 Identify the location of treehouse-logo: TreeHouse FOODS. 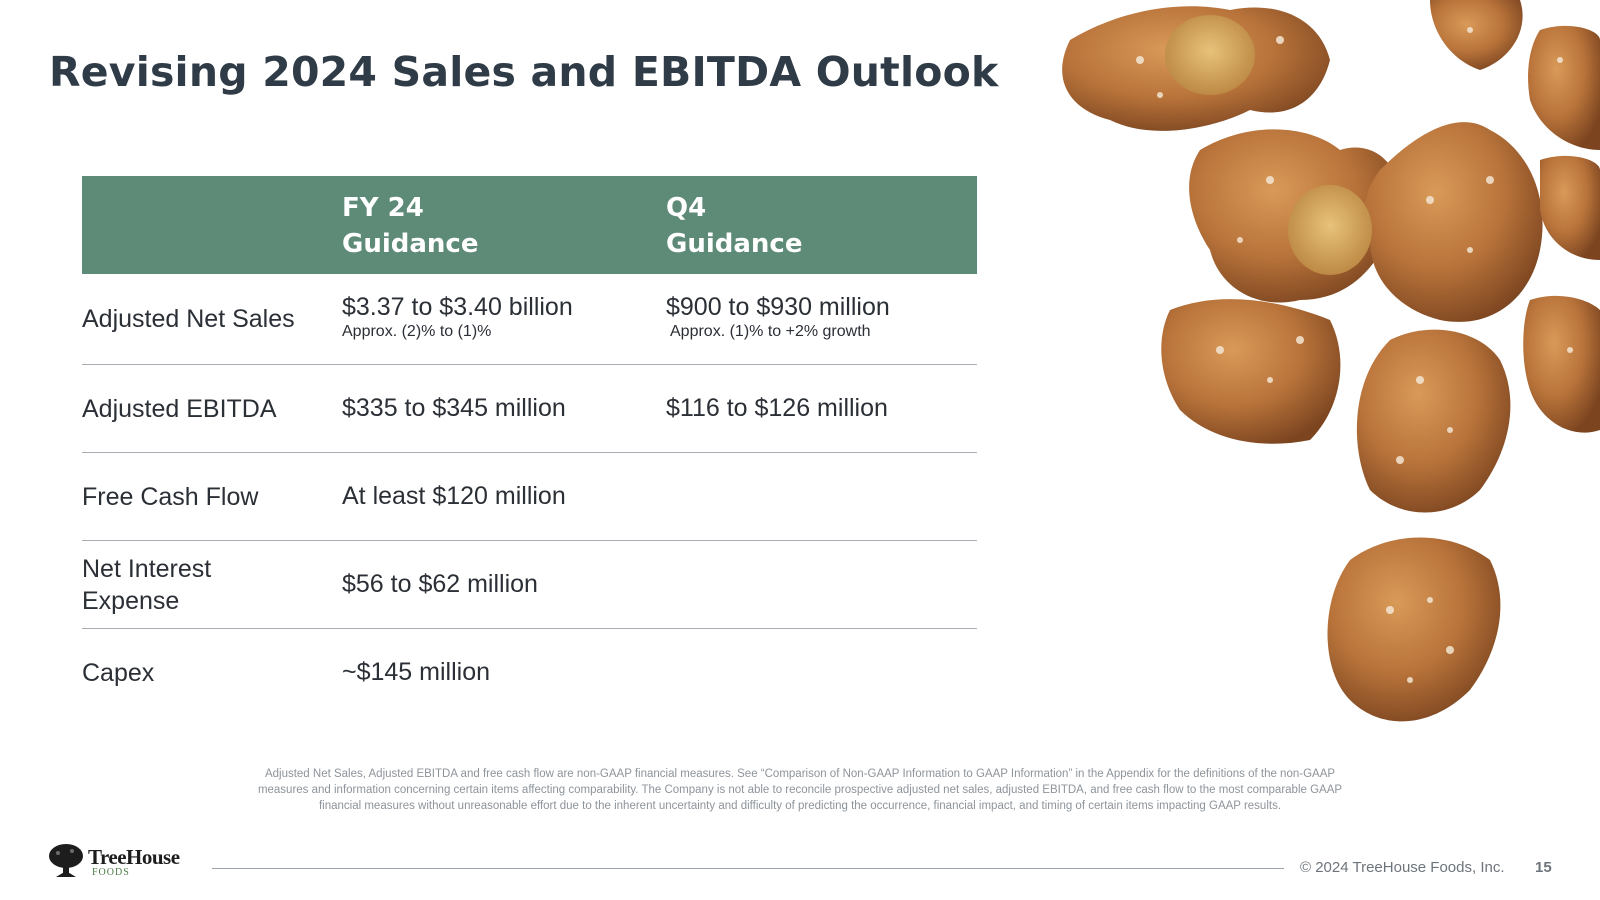
(128, 861).